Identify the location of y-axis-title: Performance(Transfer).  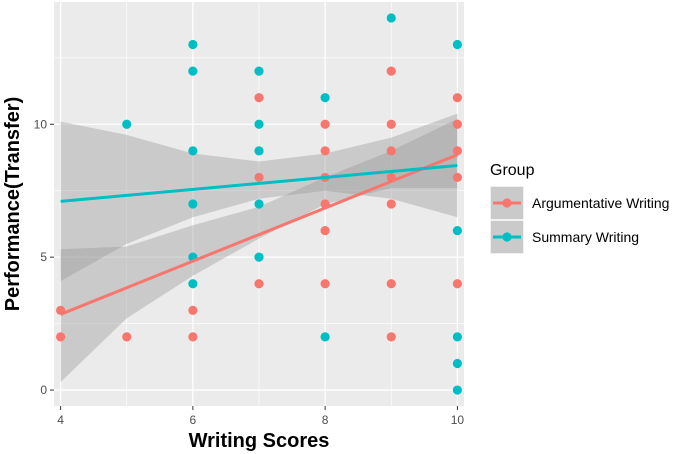
(13, 204).